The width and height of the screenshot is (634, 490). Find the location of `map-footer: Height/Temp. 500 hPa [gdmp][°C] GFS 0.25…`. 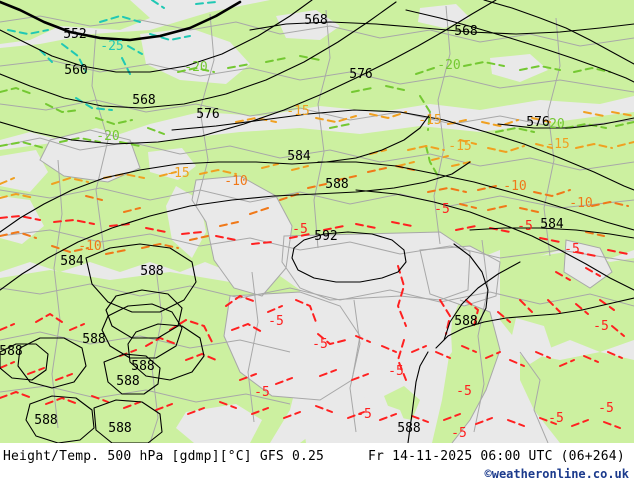

map-footer: Height/Temp. 500 hPa [gdmp][°C] GFS 0.25… is located at coordinates (317, 466).